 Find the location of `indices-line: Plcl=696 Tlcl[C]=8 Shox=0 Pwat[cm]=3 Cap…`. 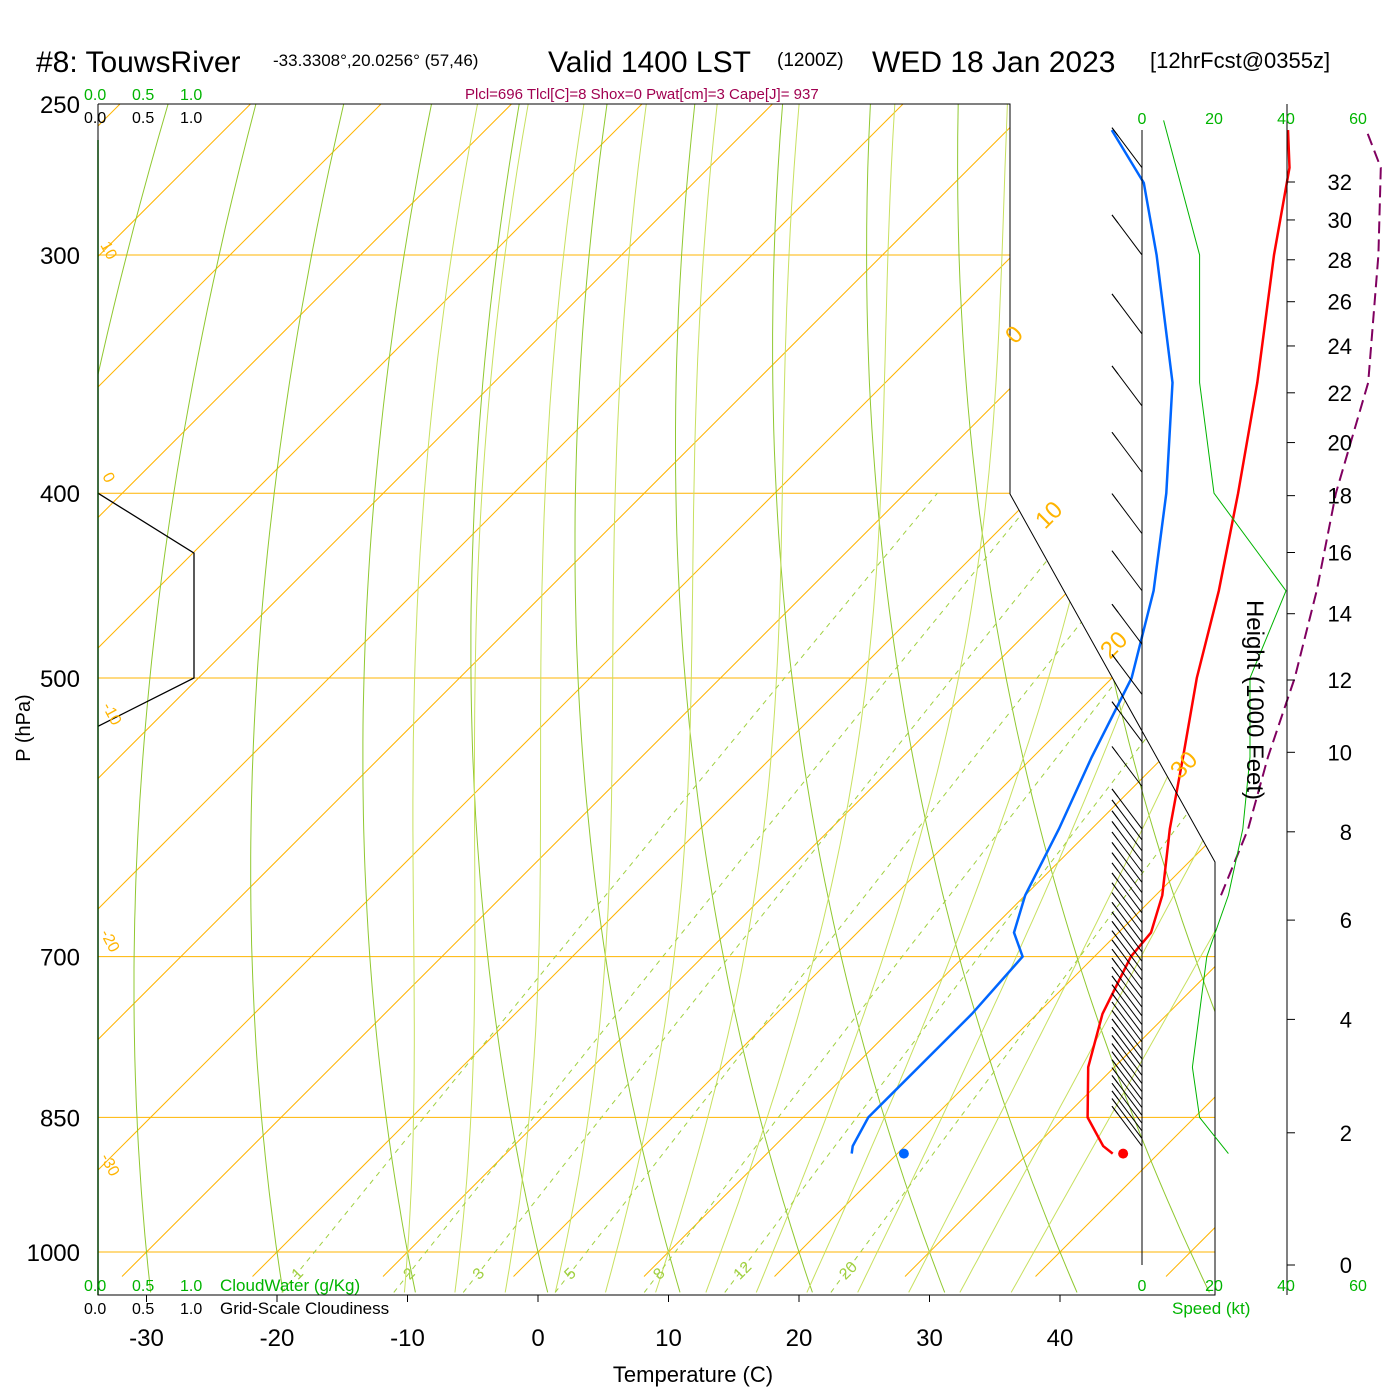

indices-line: Plcl=696 Tlcl[C]=8 Shox=0 Pwat[cm]=3 Cap… is located at coordinates (642, 94).